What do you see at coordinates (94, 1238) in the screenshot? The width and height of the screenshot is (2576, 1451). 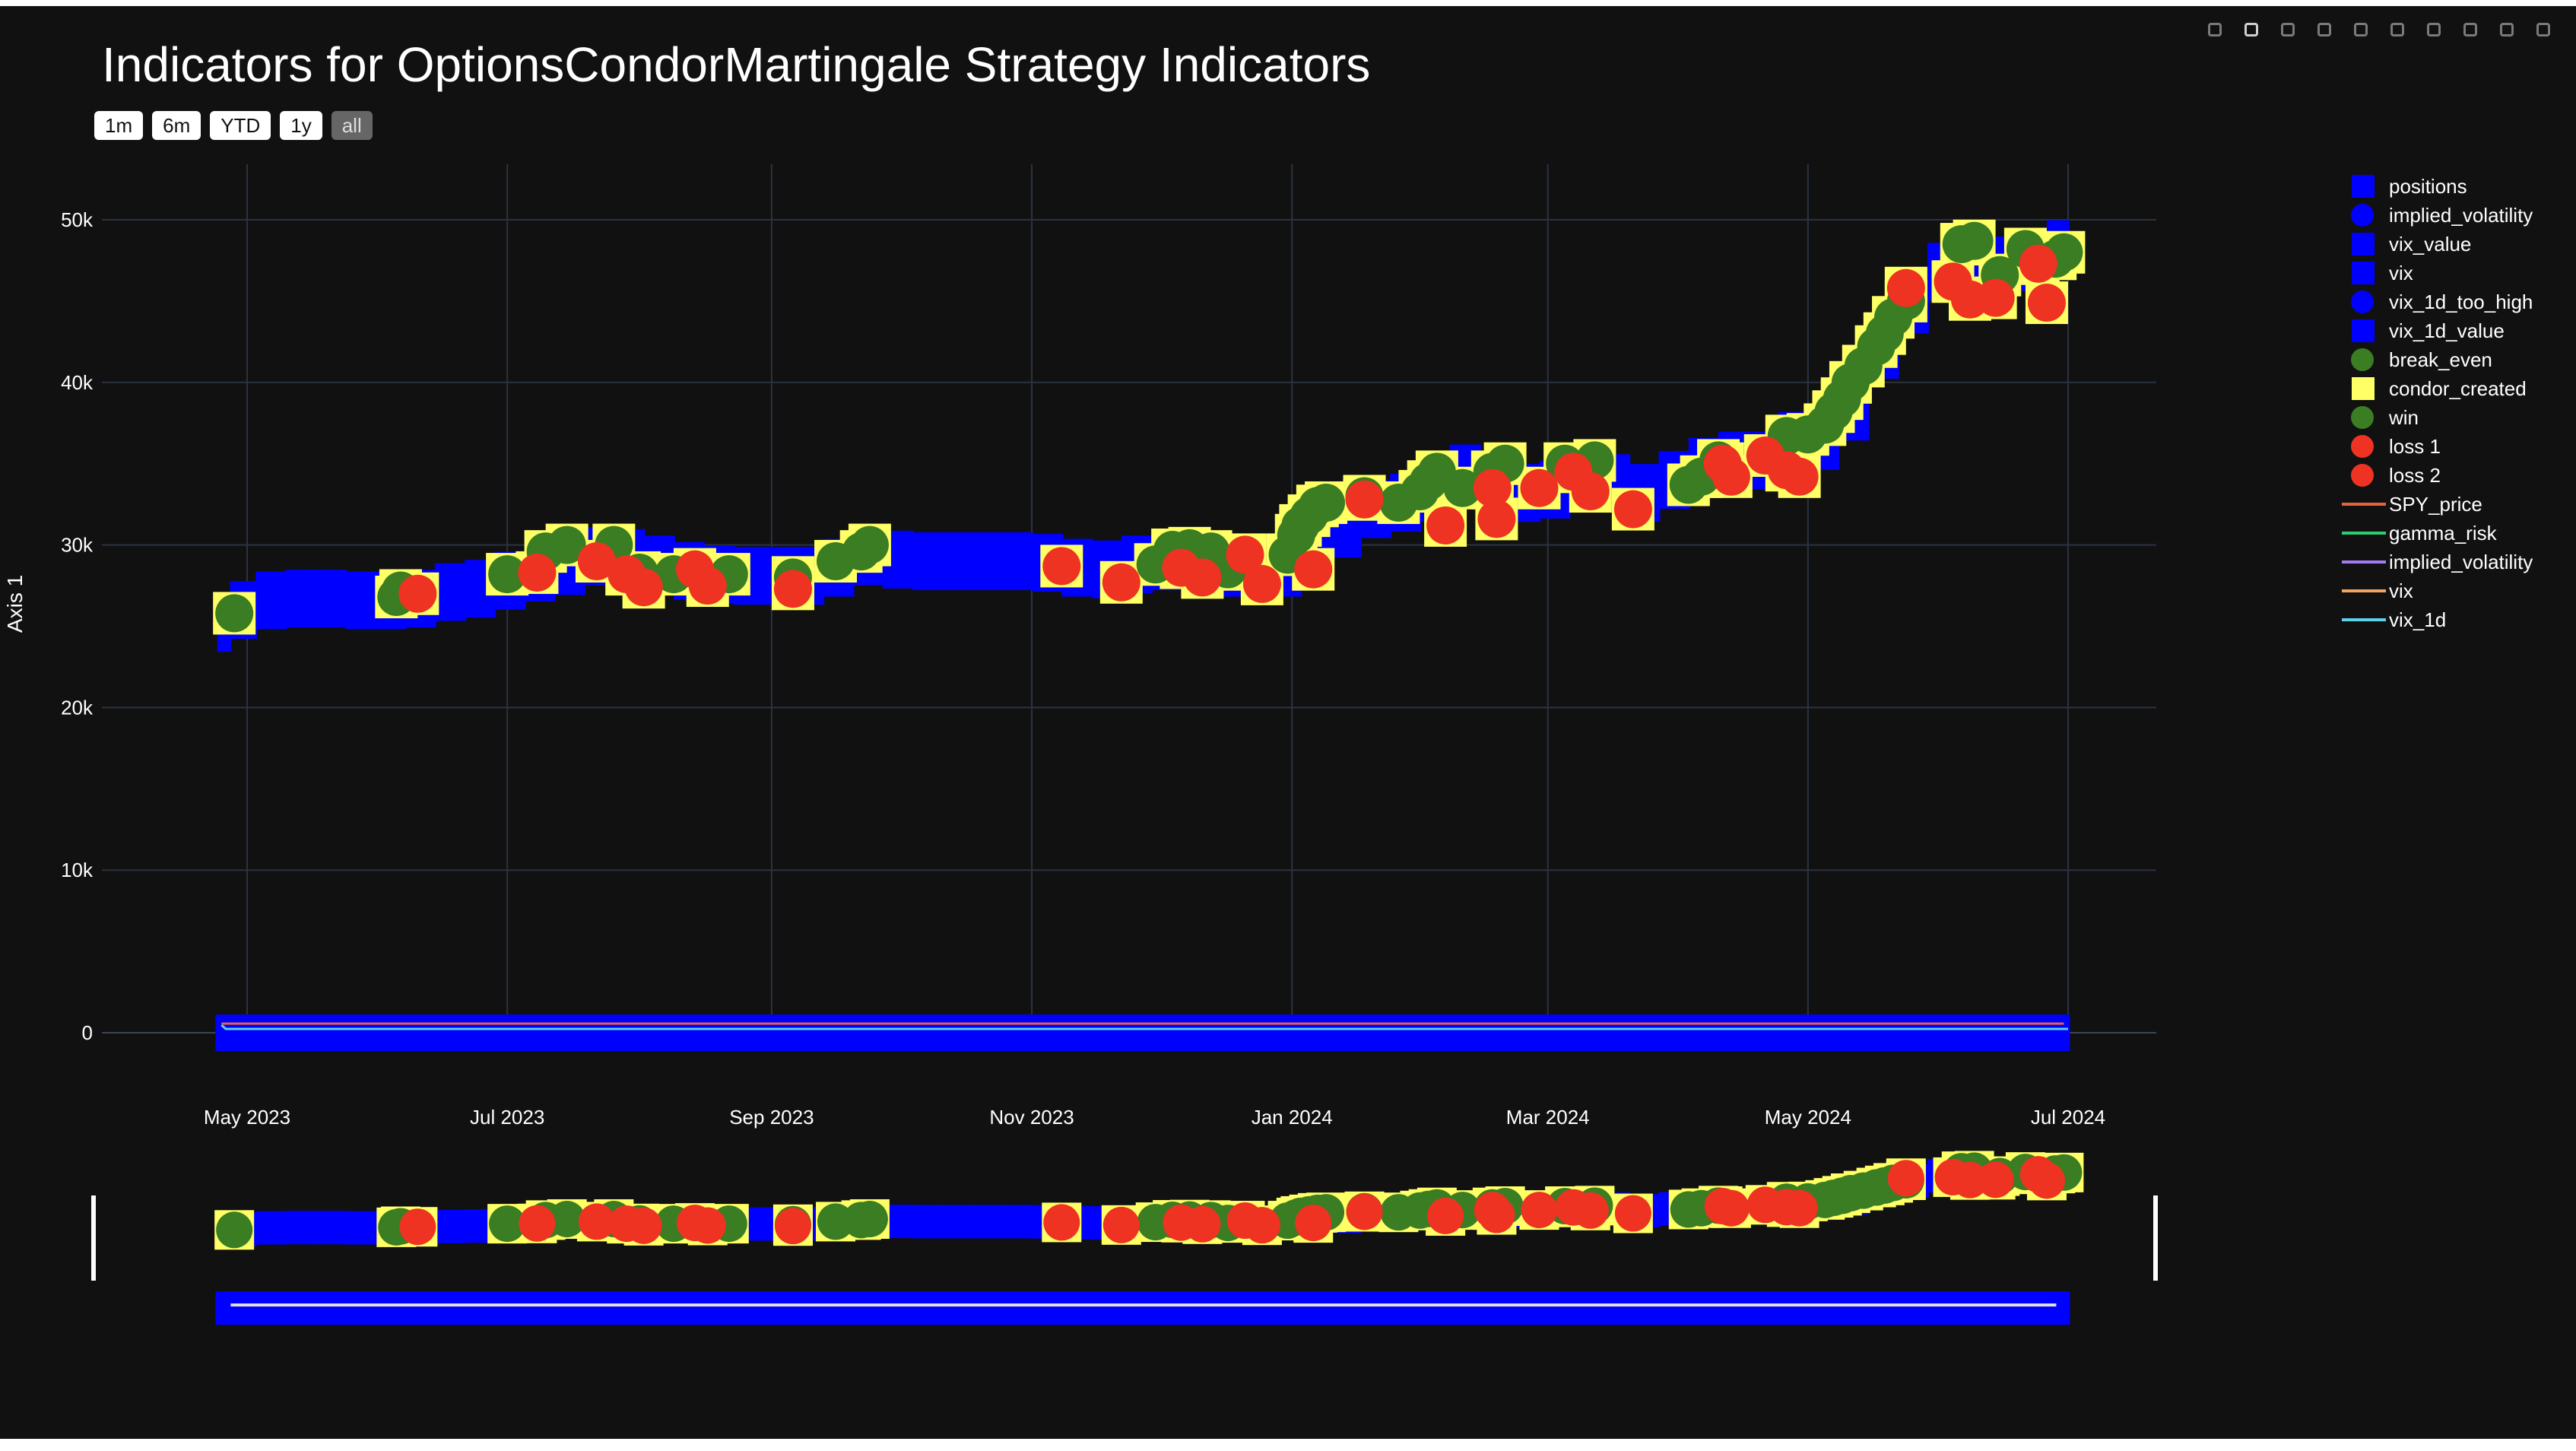 I see `slider-left-handle` at bounding box center [94, 1238].